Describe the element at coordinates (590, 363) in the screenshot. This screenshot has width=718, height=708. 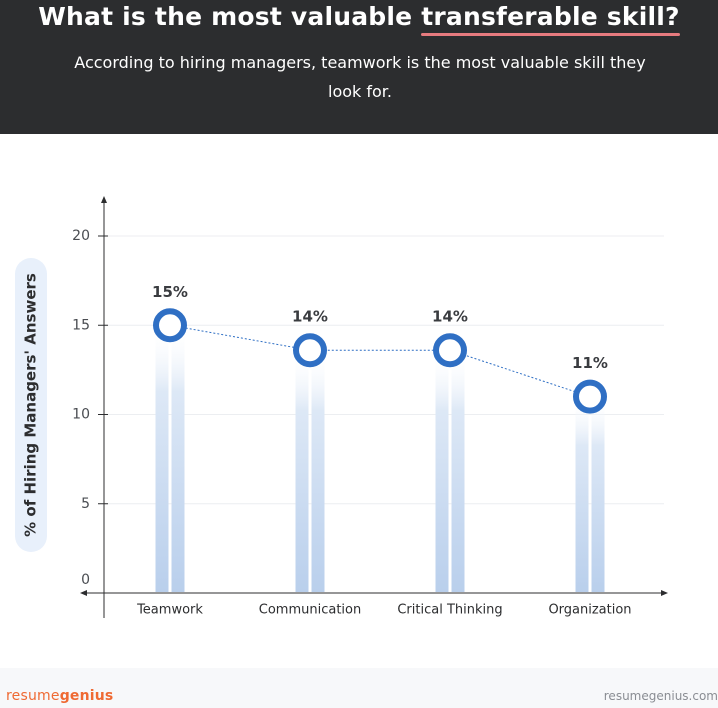
I see `data-label: 11%` at that location.